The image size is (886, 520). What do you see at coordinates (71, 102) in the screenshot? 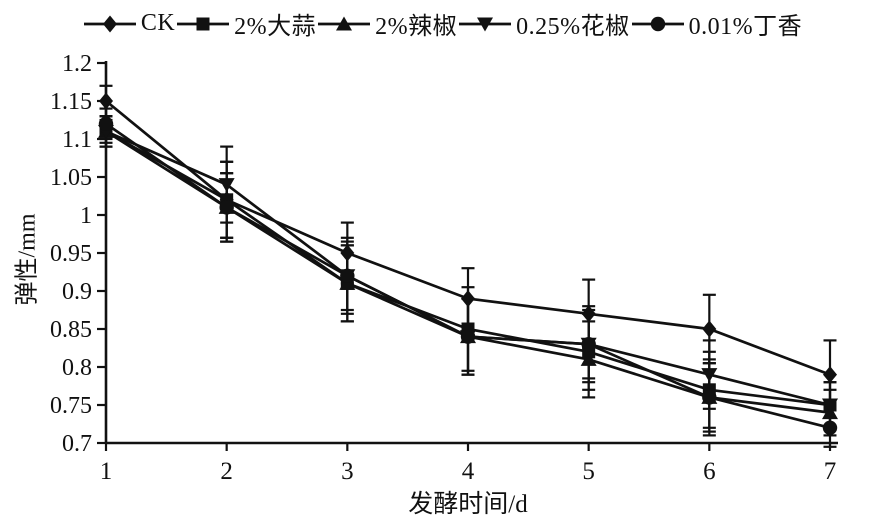
I see `y-tick-label: 1.15` at bounding box center [71, 102].